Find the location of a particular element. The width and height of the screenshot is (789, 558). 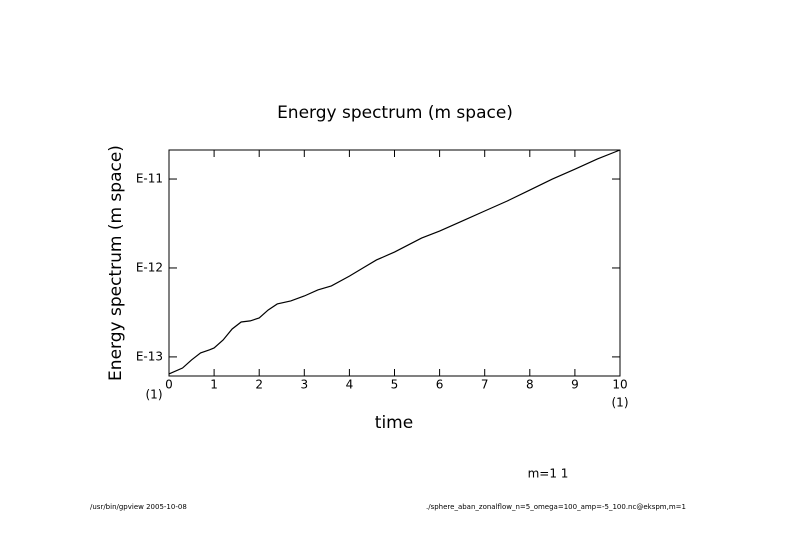

x-tick-label: 8 is located at coordinates (530, 385).